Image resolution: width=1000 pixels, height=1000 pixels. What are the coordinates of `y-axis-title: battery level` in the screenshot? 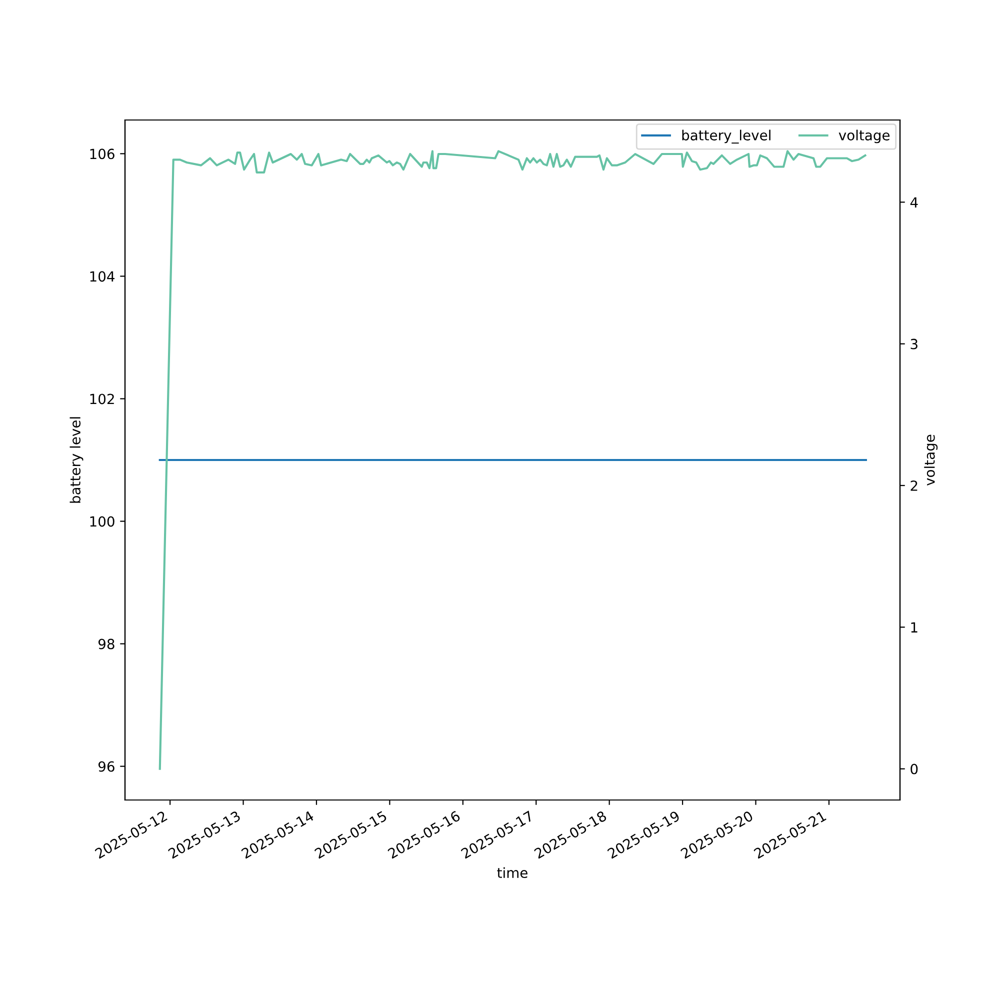 It's located at (77, 460).